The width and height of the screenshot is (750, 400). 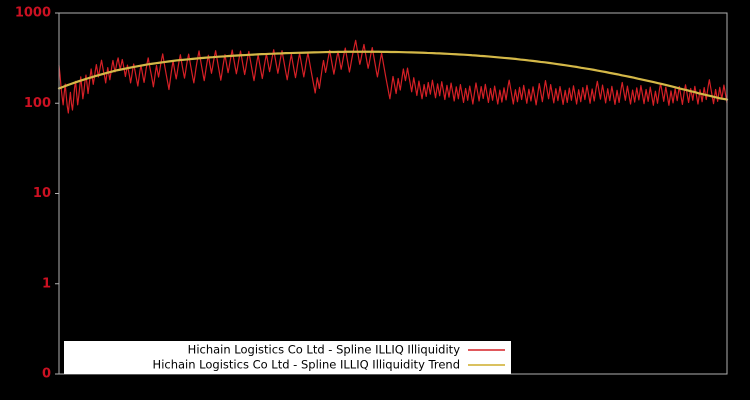 What do you see at coordinates (42, 193) in the screenshot?
I see `y-axis-tick-label: 10` at bounding box center [42, 193].